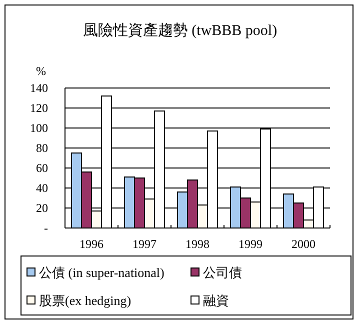  I want to click on y-tick-label: 20, so click(42, 208).